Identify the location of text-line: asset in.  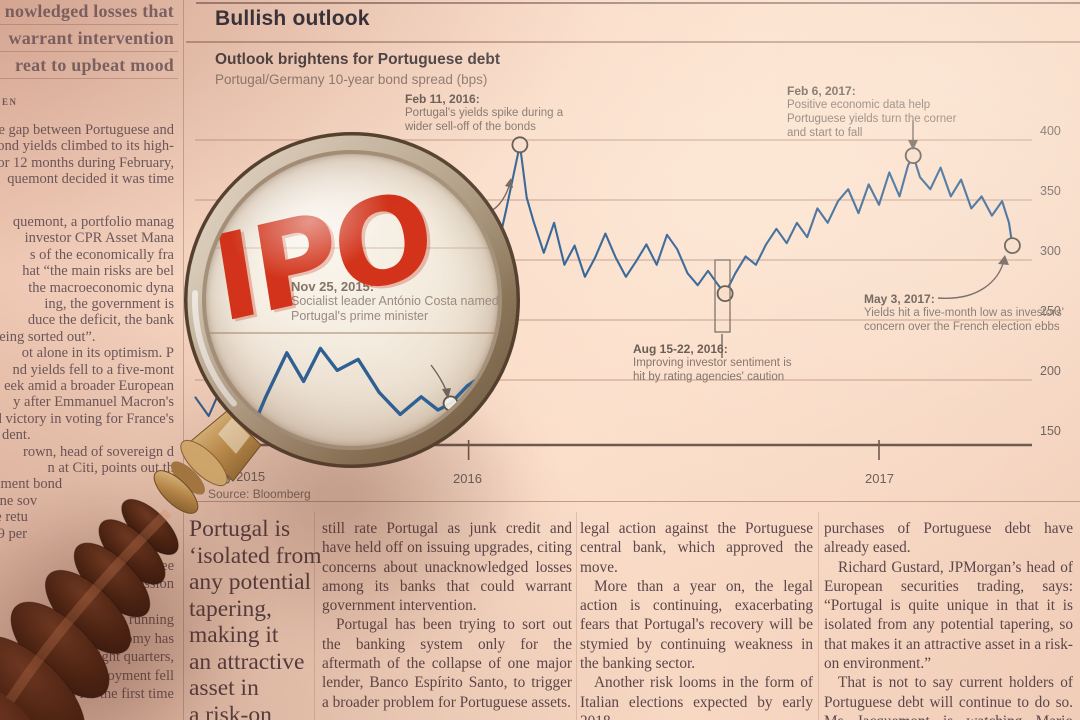
(224, 688).